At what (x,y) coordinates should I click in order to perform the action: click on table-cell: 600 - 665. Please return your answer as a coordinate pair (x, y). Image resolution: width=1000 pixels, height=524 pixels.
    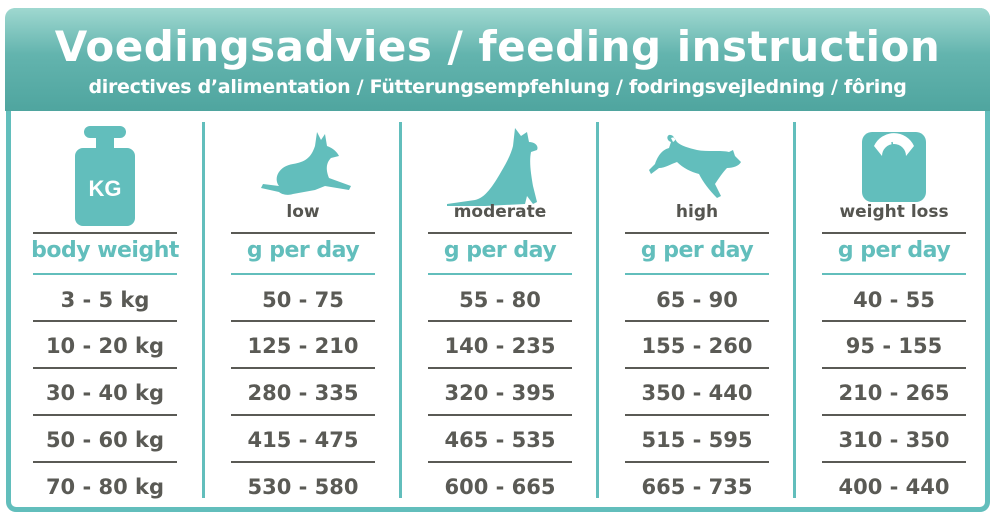
    Looking at the image, I should click on (500, 487).